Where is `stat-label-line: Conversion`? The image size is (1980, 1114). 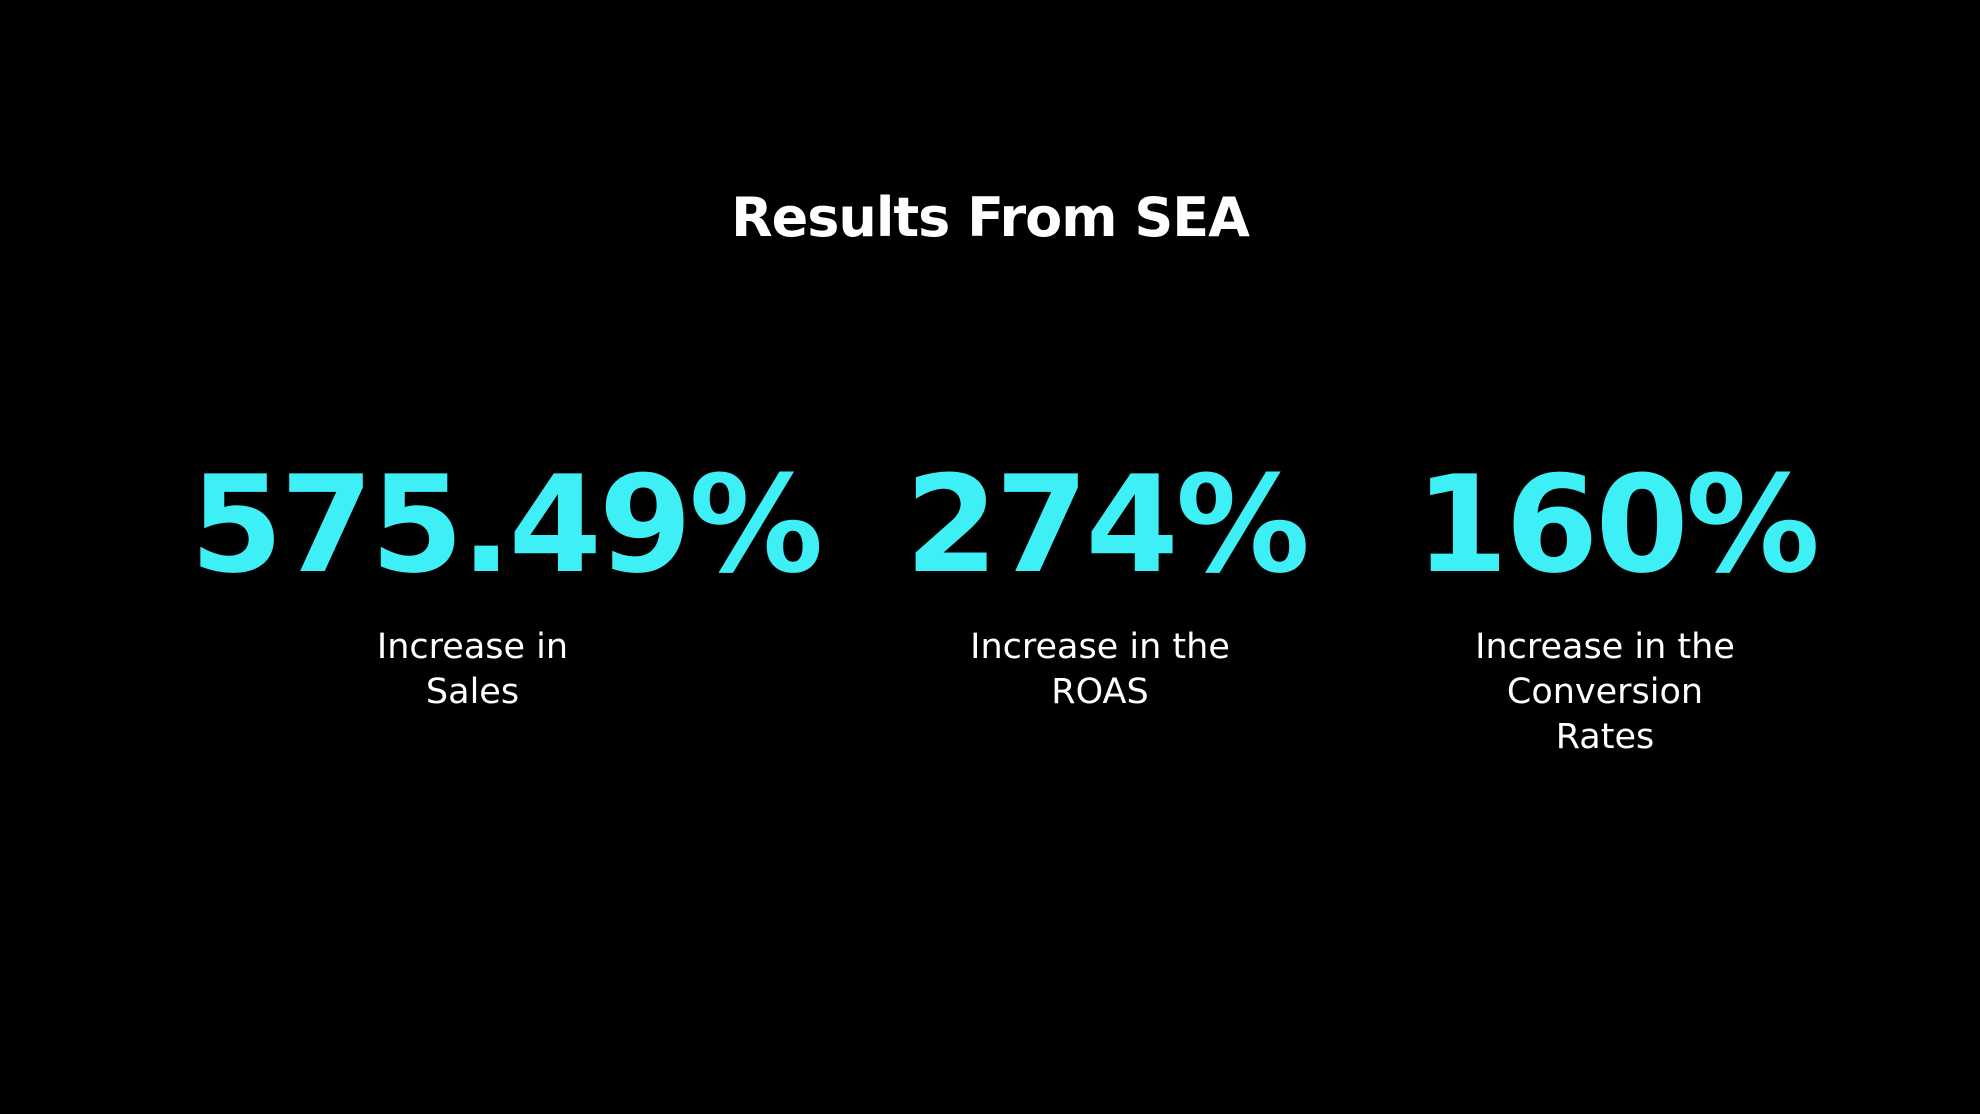
stat-label-line: Conversion is located at coordinates (1605, 692).